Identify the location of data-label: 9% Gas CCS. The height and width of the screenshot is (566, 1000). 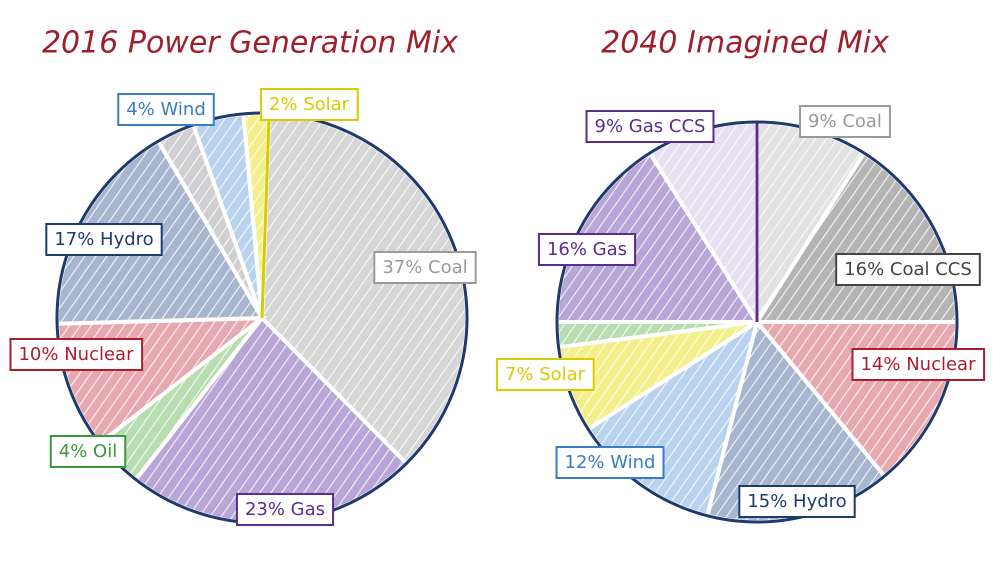
(650, 126).